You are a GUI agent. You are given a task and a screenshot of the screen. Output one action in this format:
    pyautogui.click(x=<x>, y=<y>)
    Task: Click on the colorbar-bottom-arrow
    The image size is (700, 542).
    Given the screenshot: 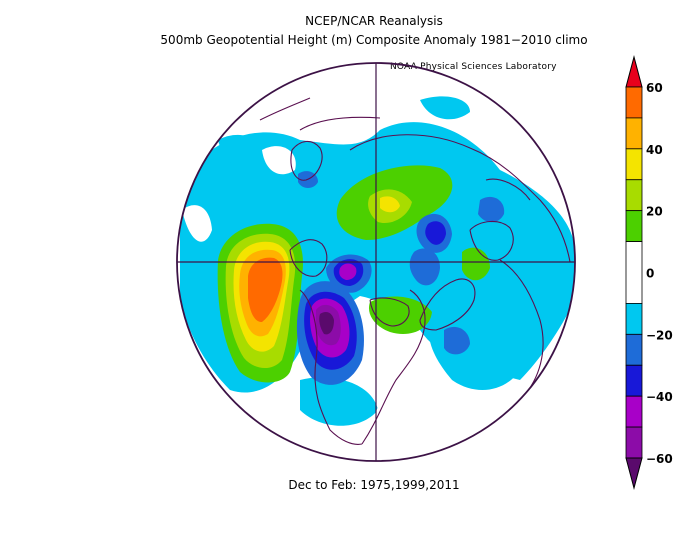 What is the action you would take?
    pyautogui.click(x=634, y=473)
    